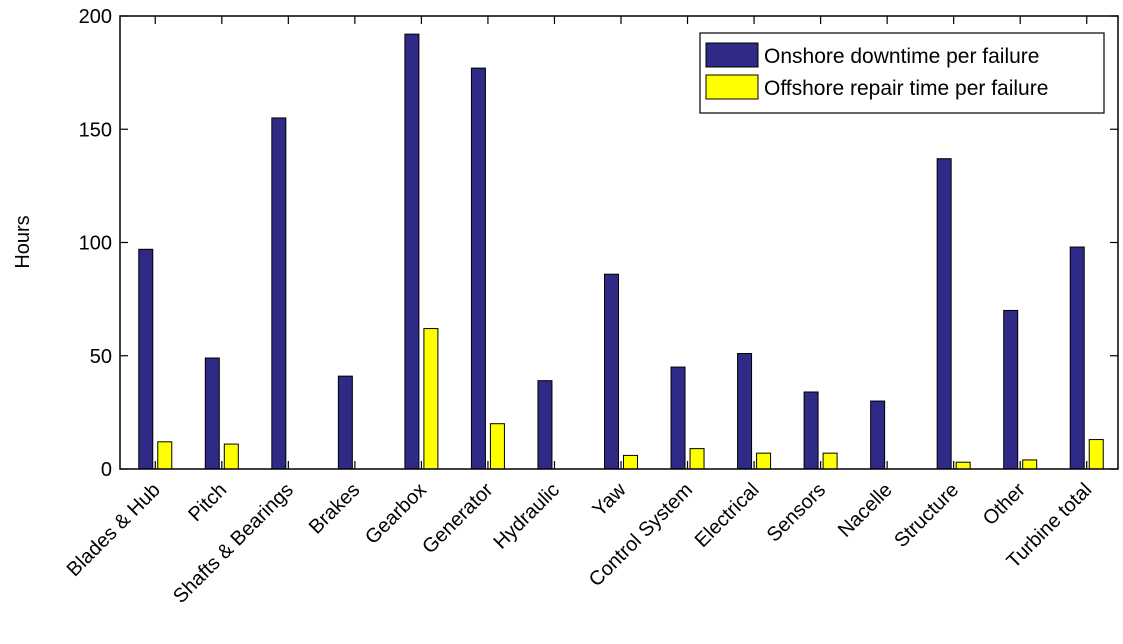 This screenshot has height=644, width=1123. I want to click on x-tick-label: Structure, so click(926, 515).